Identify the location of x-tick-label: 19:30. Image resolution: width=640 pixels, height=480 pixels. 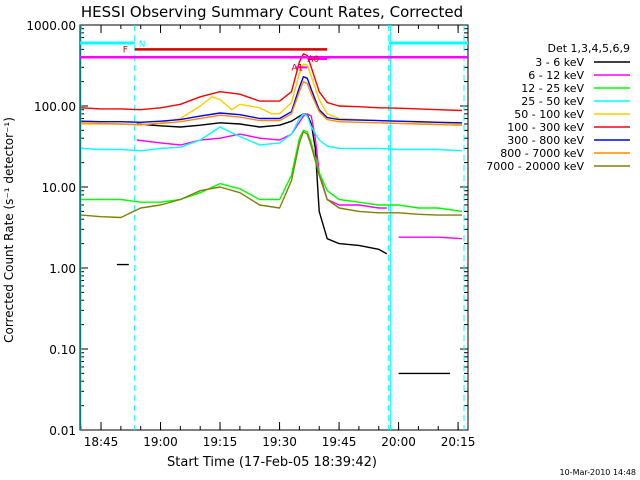
(279, 442).